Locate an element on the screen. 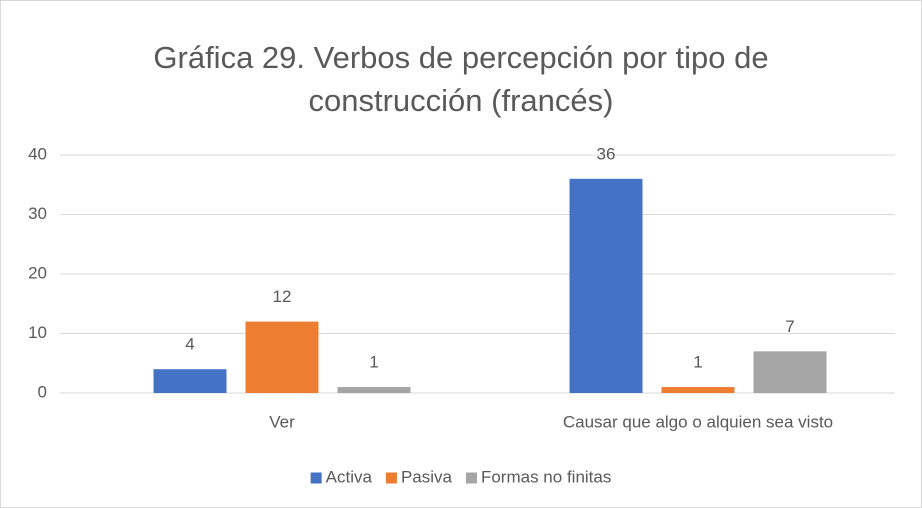 The height and width of the screenshot is (508, 922). x-tick-label: Causar que algo o alquien sea visto is located at coordinates (698, 421).